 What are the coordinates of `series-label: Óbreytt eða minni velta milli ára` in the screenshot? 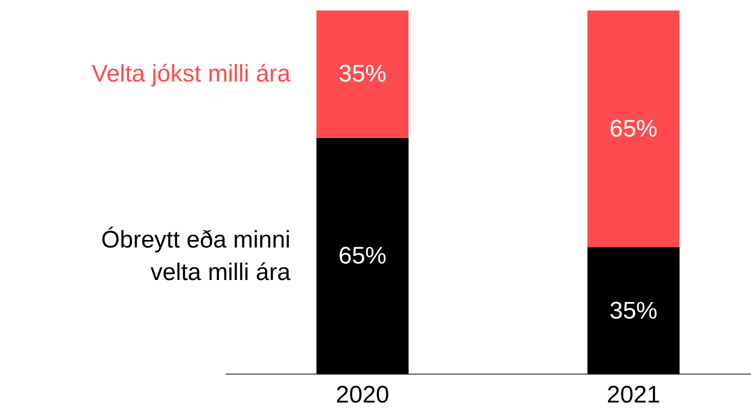 It's located at (196, 256).